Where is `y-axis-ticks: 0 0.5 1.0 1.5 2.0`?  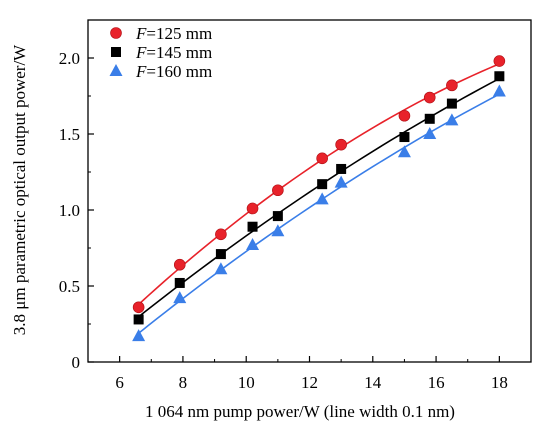 y-axis-ticks: 0 0.5 1.0 1.5 2.0 is located at coordinates (76, 210).